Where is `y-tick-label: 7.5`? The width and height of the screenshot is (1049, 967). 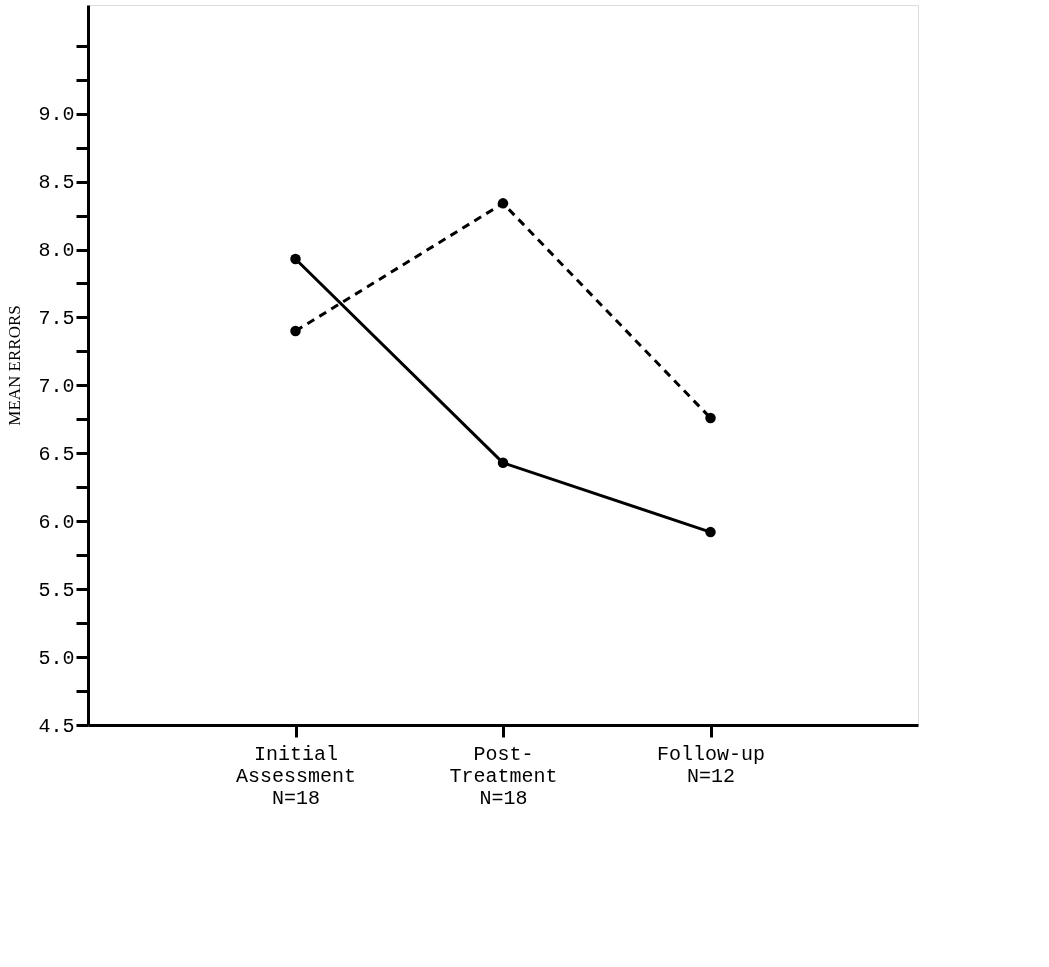
y-tick-label: 7.5 is located at coordinates (56, 318).